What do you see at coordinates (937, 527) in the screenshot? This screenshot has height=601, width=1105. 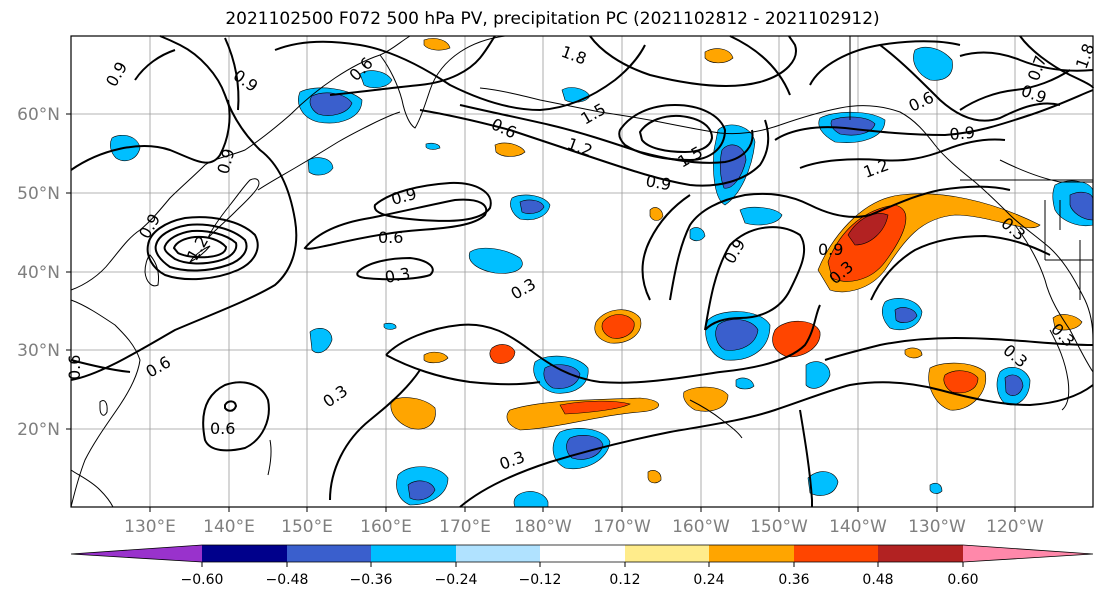 I see `lon-label: 130°W` at bounding box center [937, 527].